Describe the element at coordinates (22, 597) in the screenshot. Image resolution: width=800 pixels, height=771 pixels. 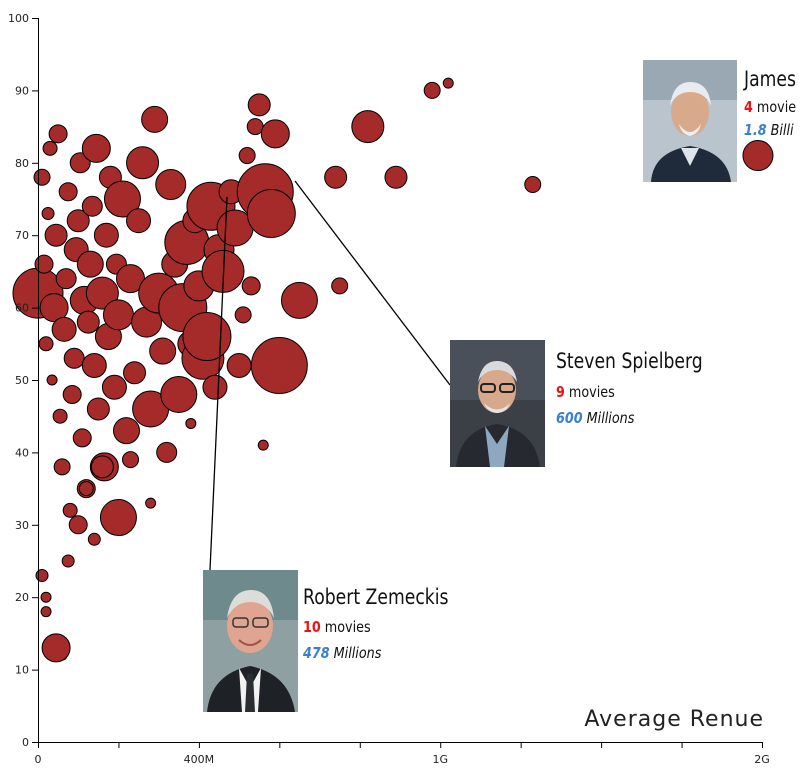
I see `y-tick-label: 20` at that location.